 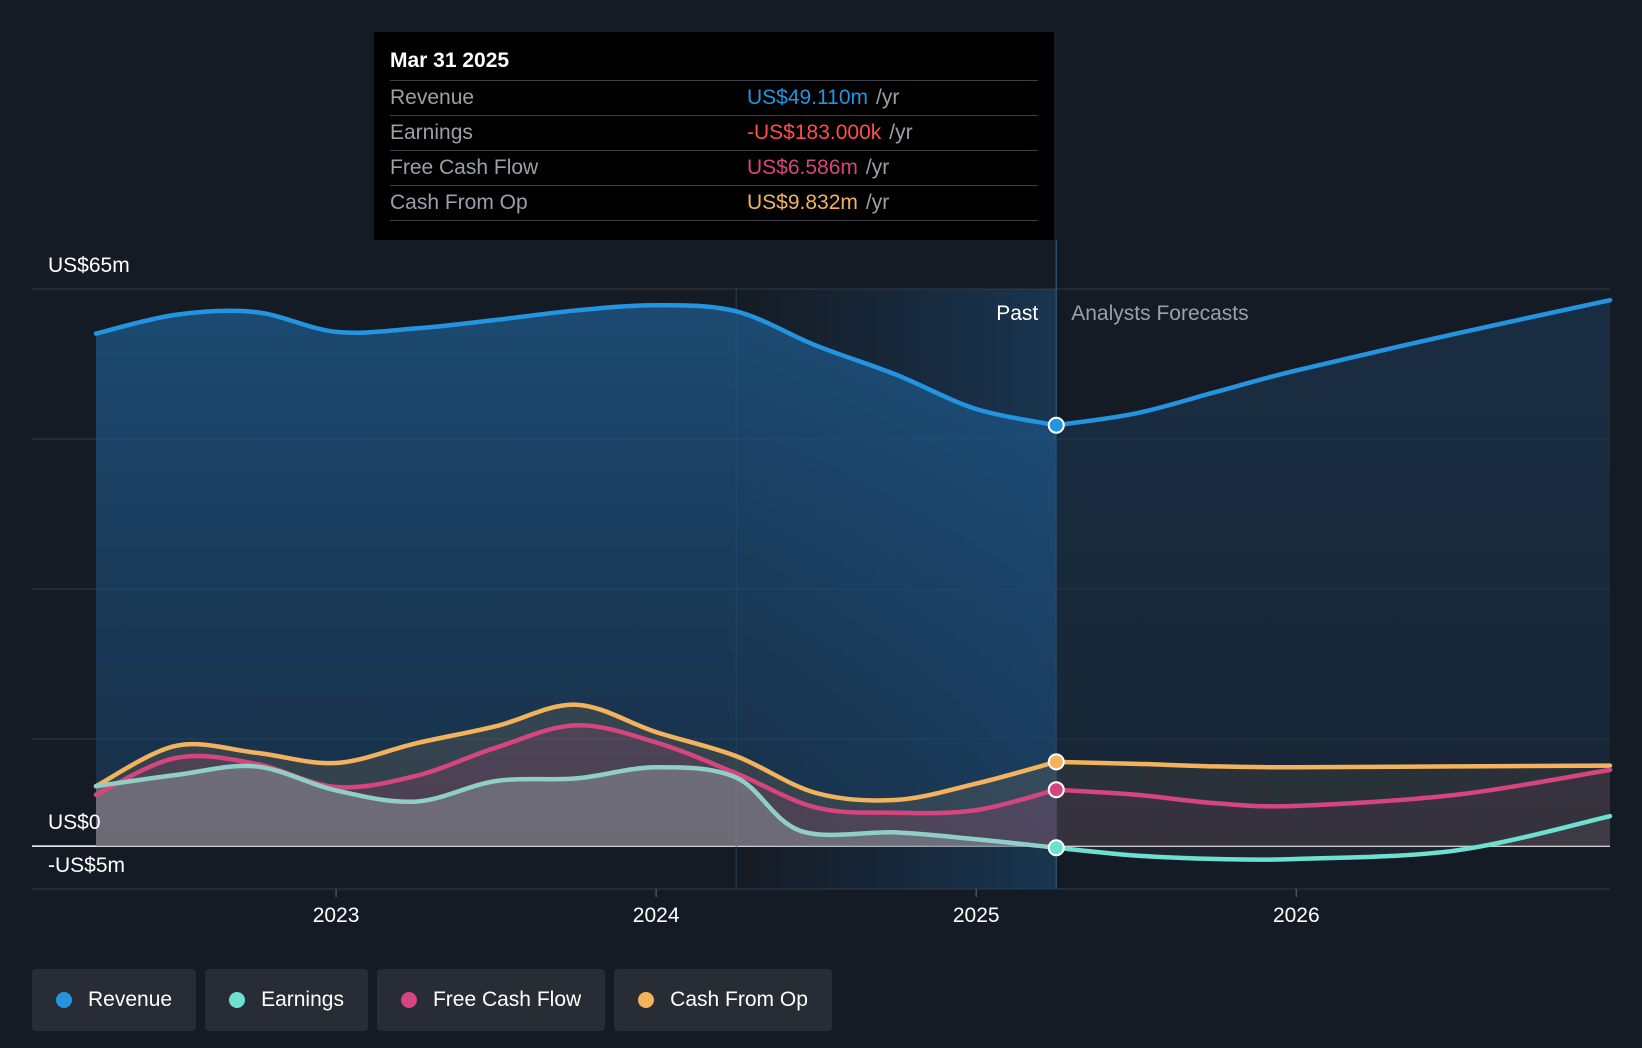 I want to click on x-tick-label: 2024, so click(x=656, y=915).